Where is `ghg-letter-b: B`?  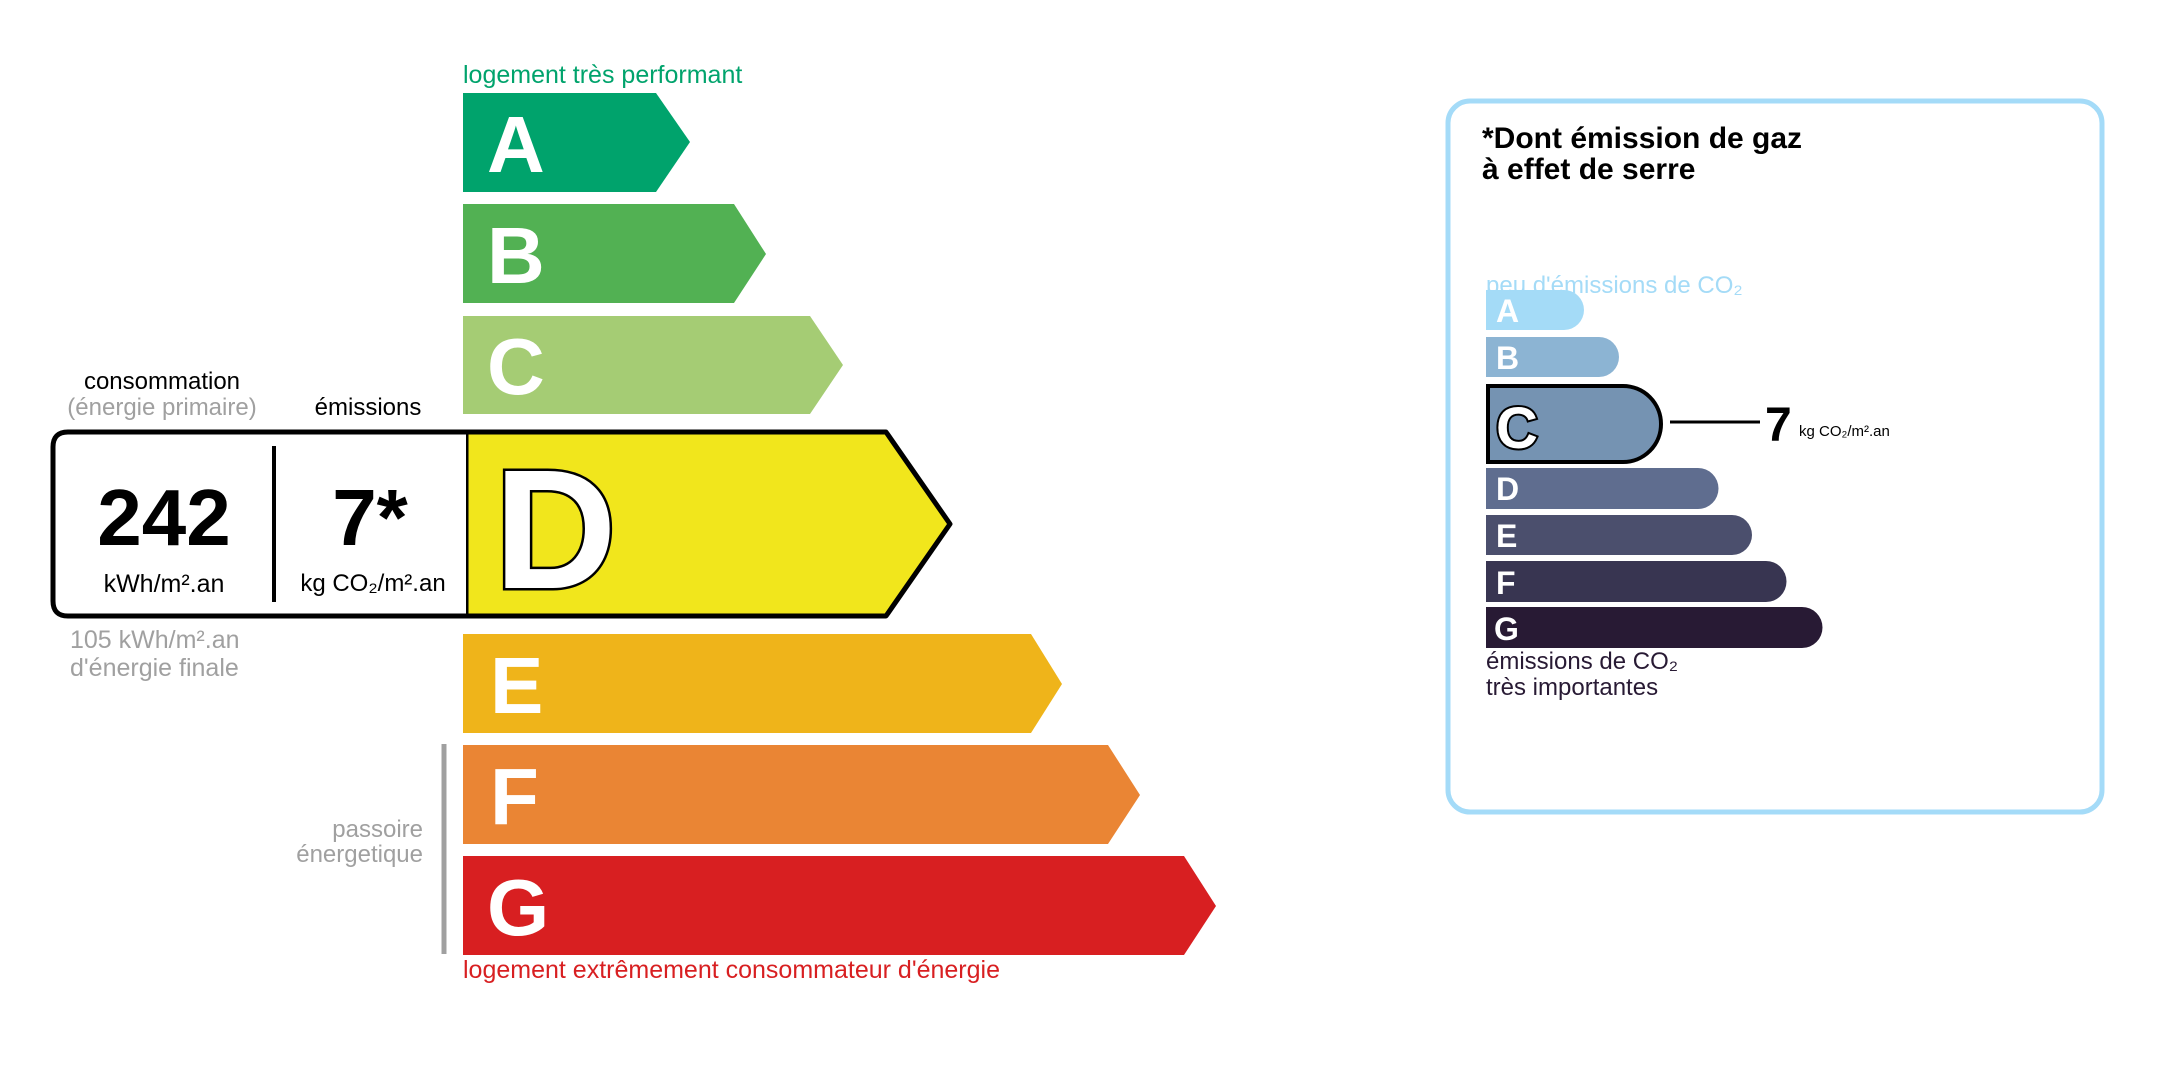
ghg-letter-b: B is located at coordinates (1507, 358).